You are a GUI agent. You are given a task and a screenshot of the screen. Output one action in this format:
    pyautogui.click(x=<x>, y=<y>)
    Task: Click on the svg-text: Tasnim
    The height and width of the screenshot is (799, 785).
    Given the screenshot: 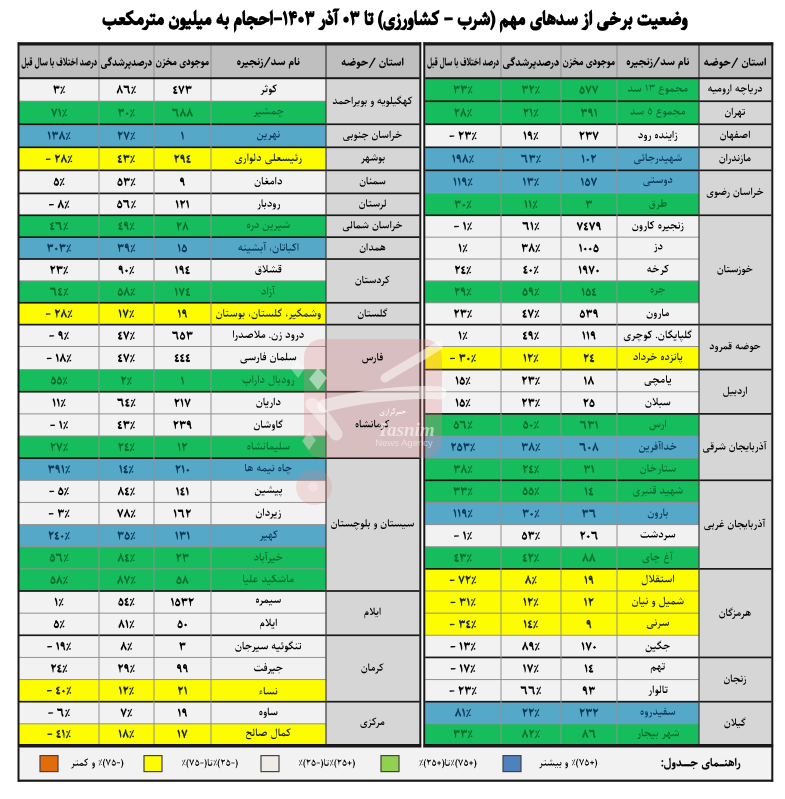 What is the action you would take?
    pyautogui.click(x=405, y=430)
    